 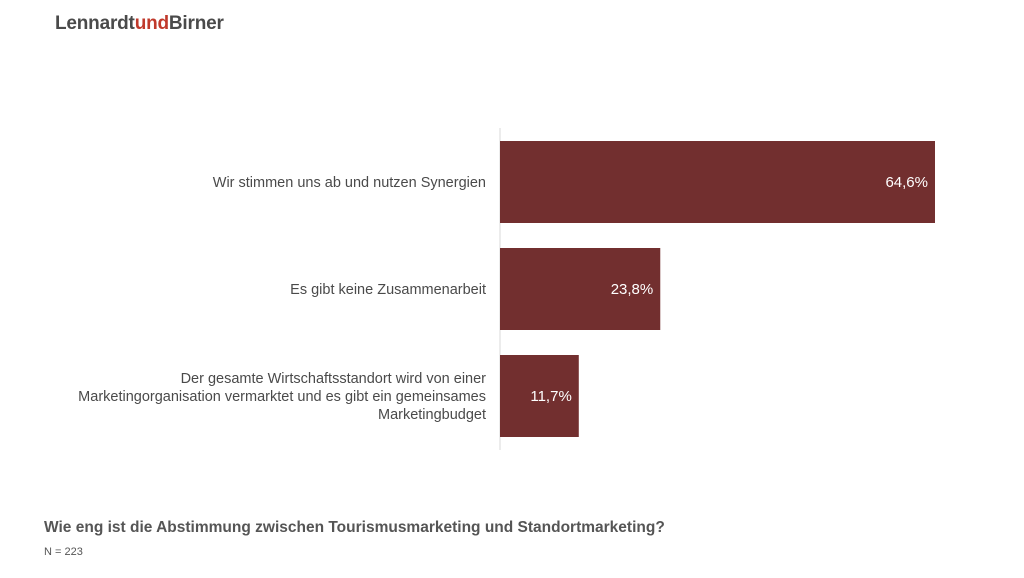 What do you see at coordinates (388, 290) in the screenshot?
I see `category-label-2-line-1: Es gibt keine Zusammenarbeit` at bounding box center [388, 290].